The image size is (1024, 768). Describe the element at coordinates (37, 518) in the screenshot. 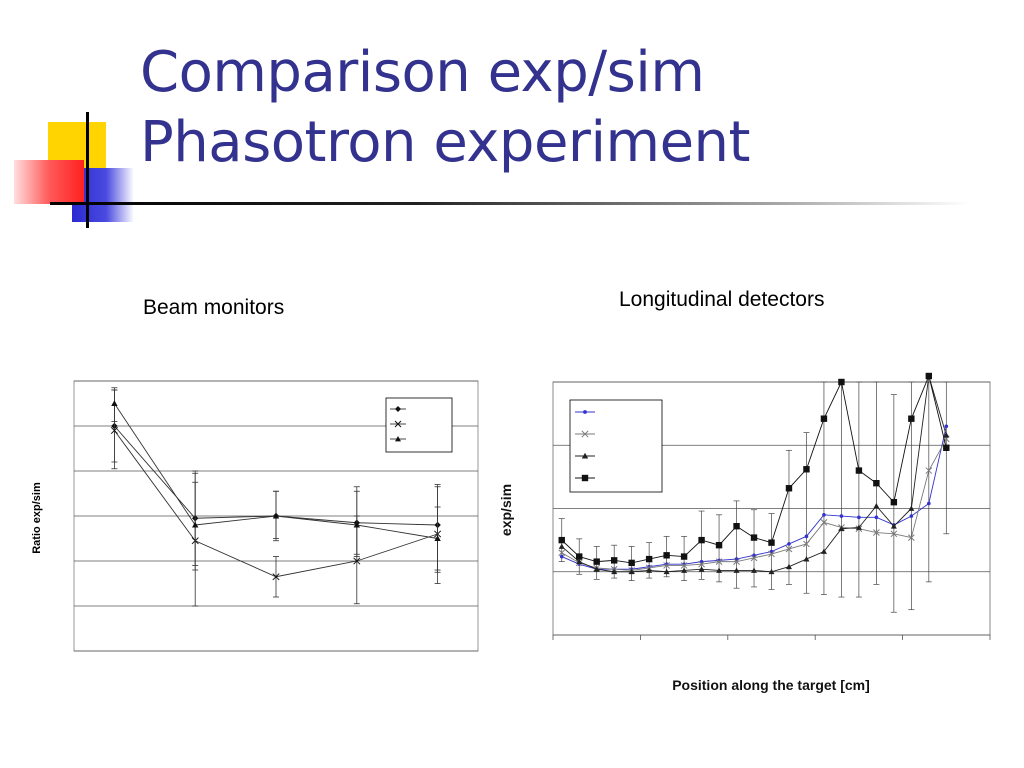

I see `chart1-y-axis-label: Ratio exp/sim` at that location.